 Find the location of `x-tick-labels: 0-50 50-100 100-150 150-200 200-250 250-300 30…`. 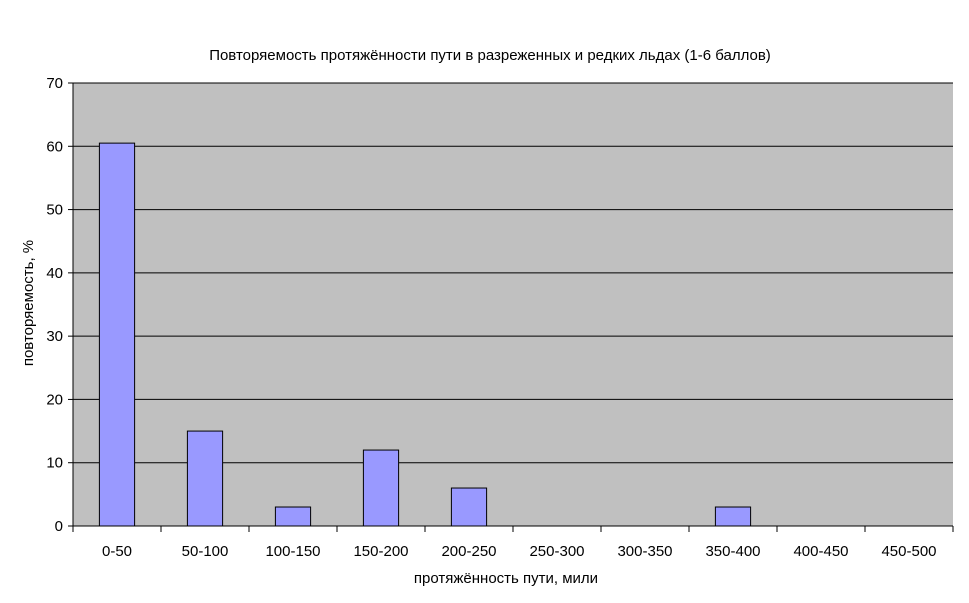

x-tick-labels: 0-50 50-100 100-150 150-200 200-250 250-300 30… is located at coordinates (519, 551).